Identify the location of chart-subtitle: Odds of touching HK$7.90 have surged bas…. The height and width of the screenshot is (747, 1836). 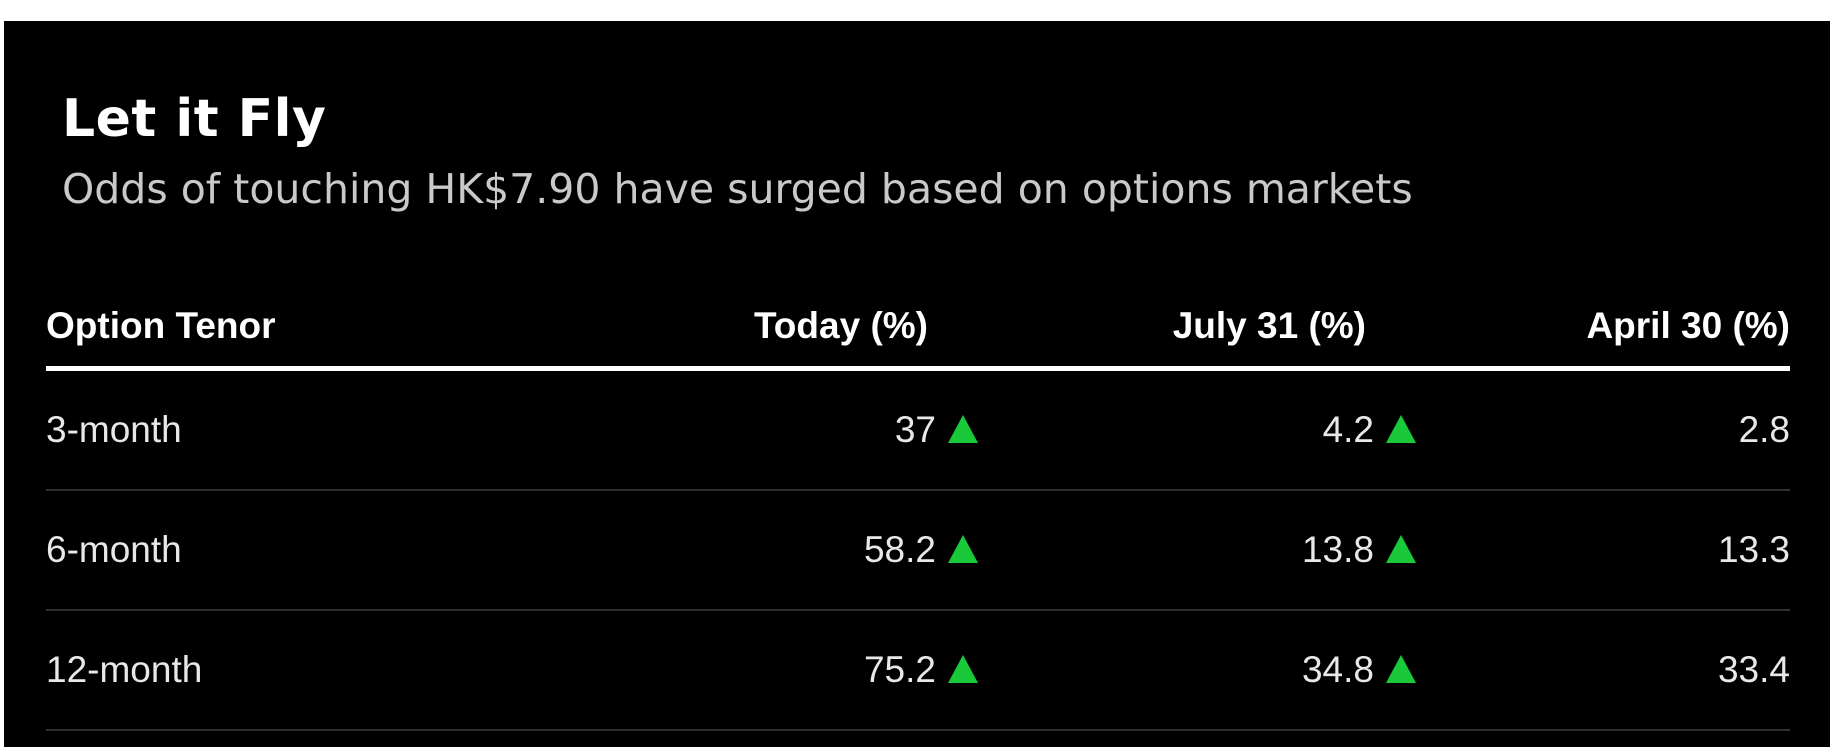
(737, 189).